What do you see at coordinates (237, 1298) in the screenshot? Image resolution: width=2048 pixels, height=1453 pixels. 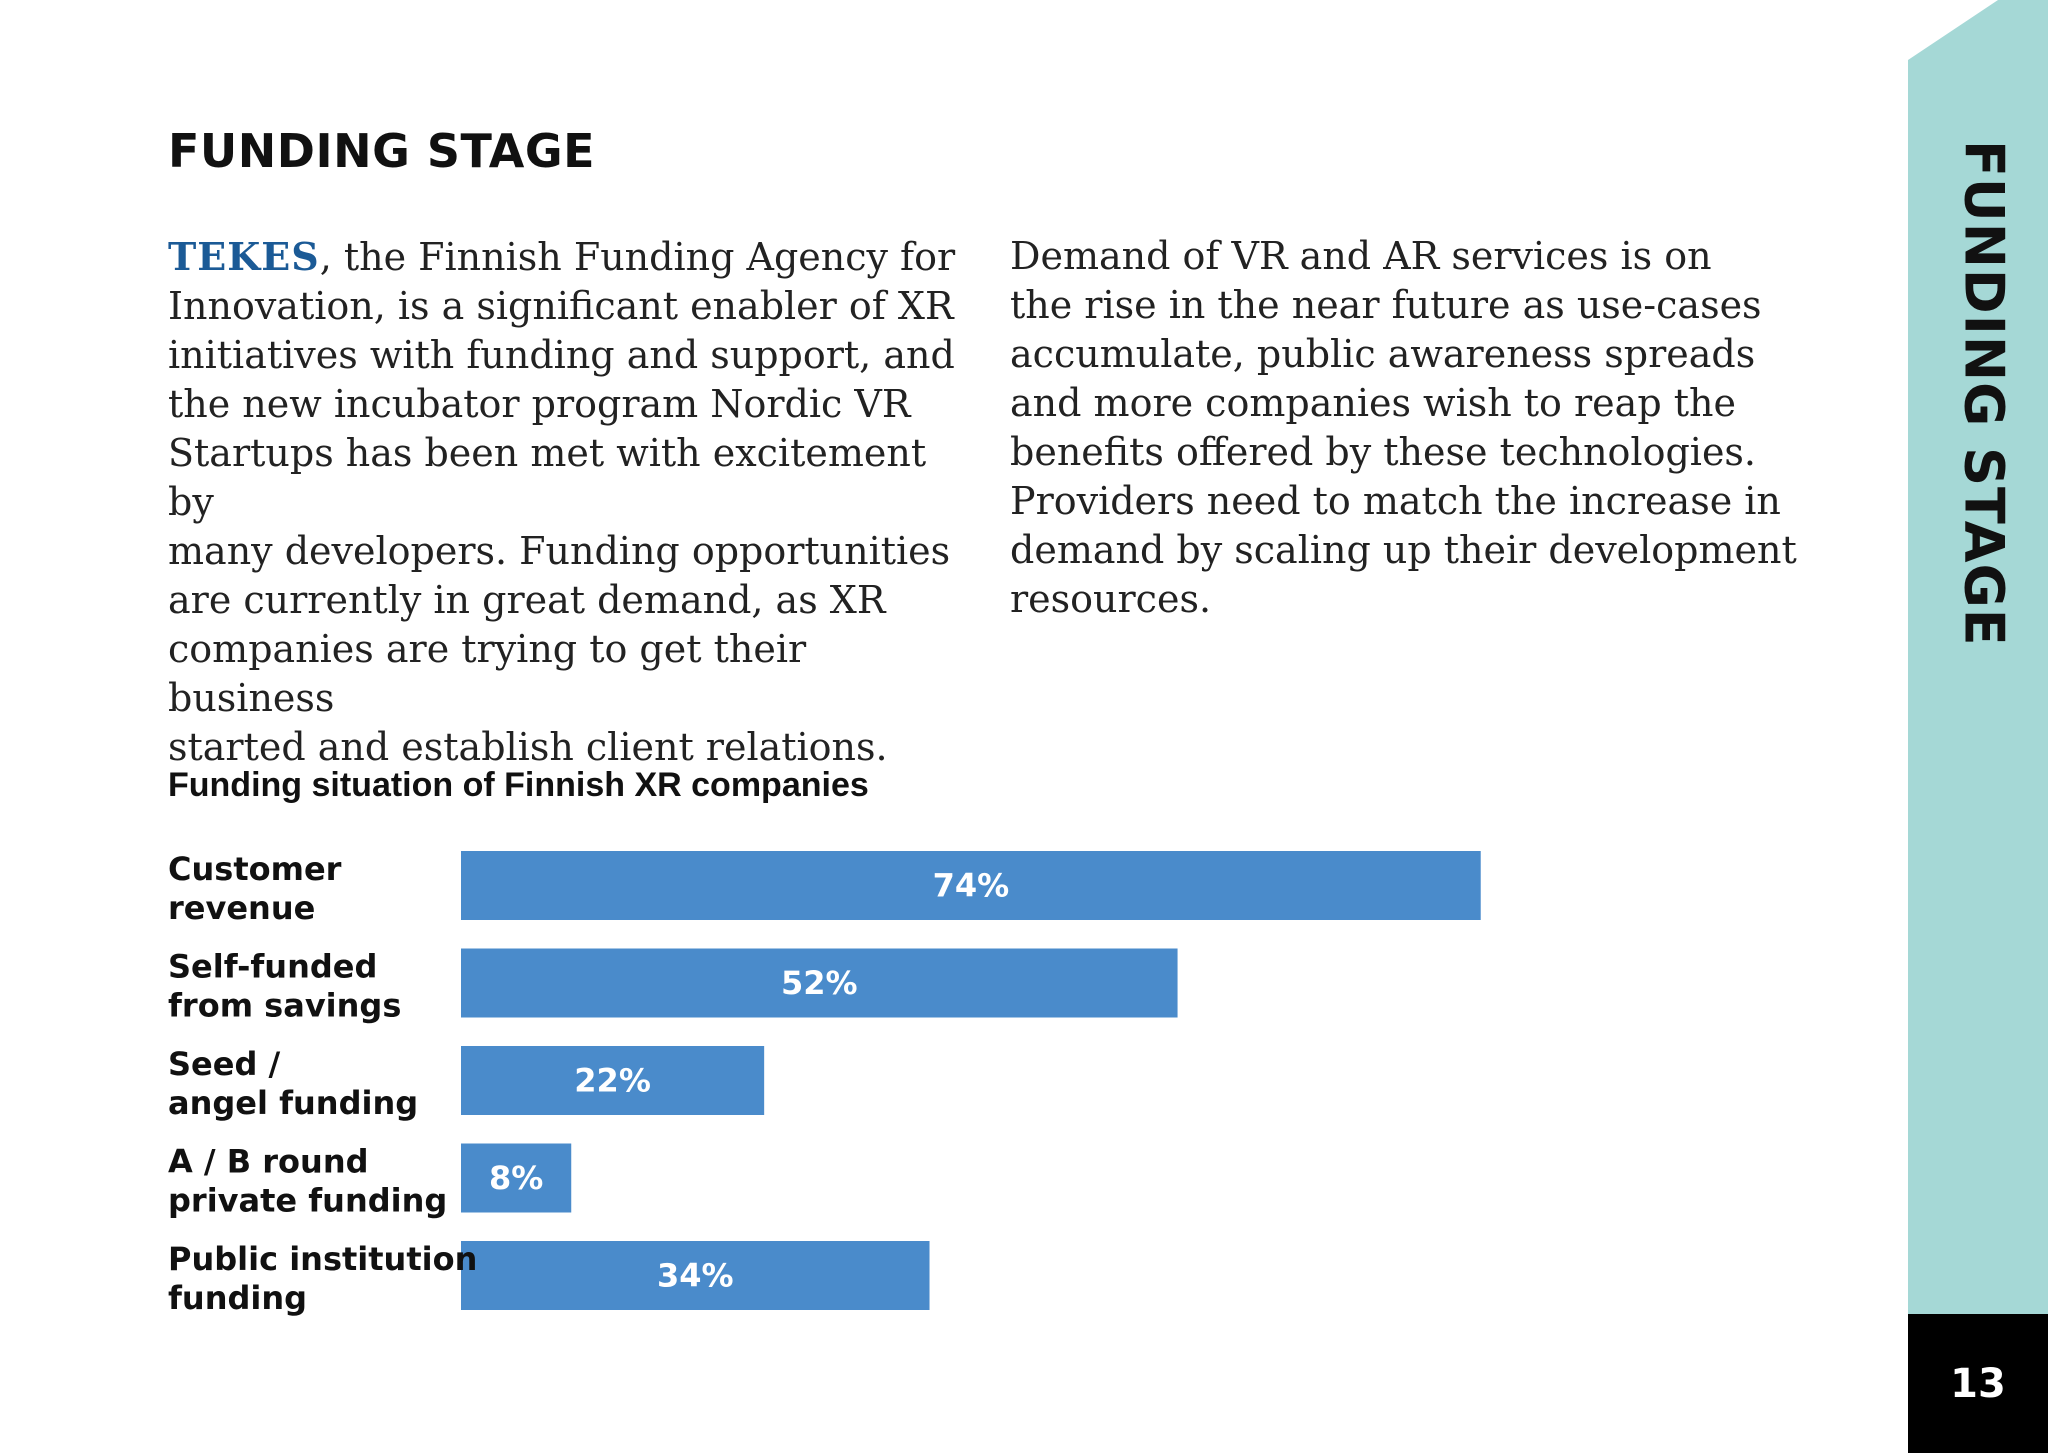 I see `category-label-line: funding` at bounding box center [237, 1298].